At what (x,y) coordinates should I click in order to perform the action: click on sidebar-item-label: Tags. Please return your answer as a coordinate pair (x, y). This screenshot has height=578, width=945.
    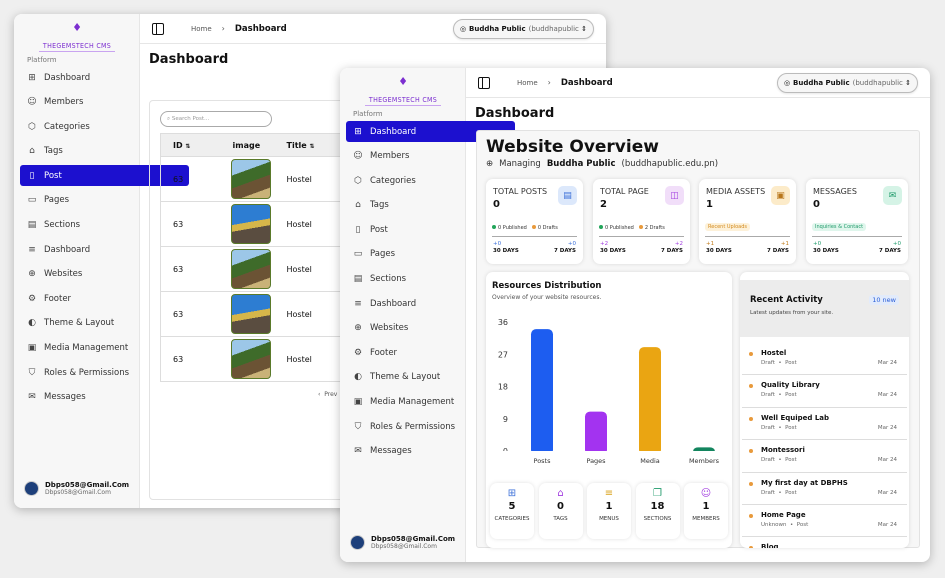
    Looking at the image, I should click on (379, 205).